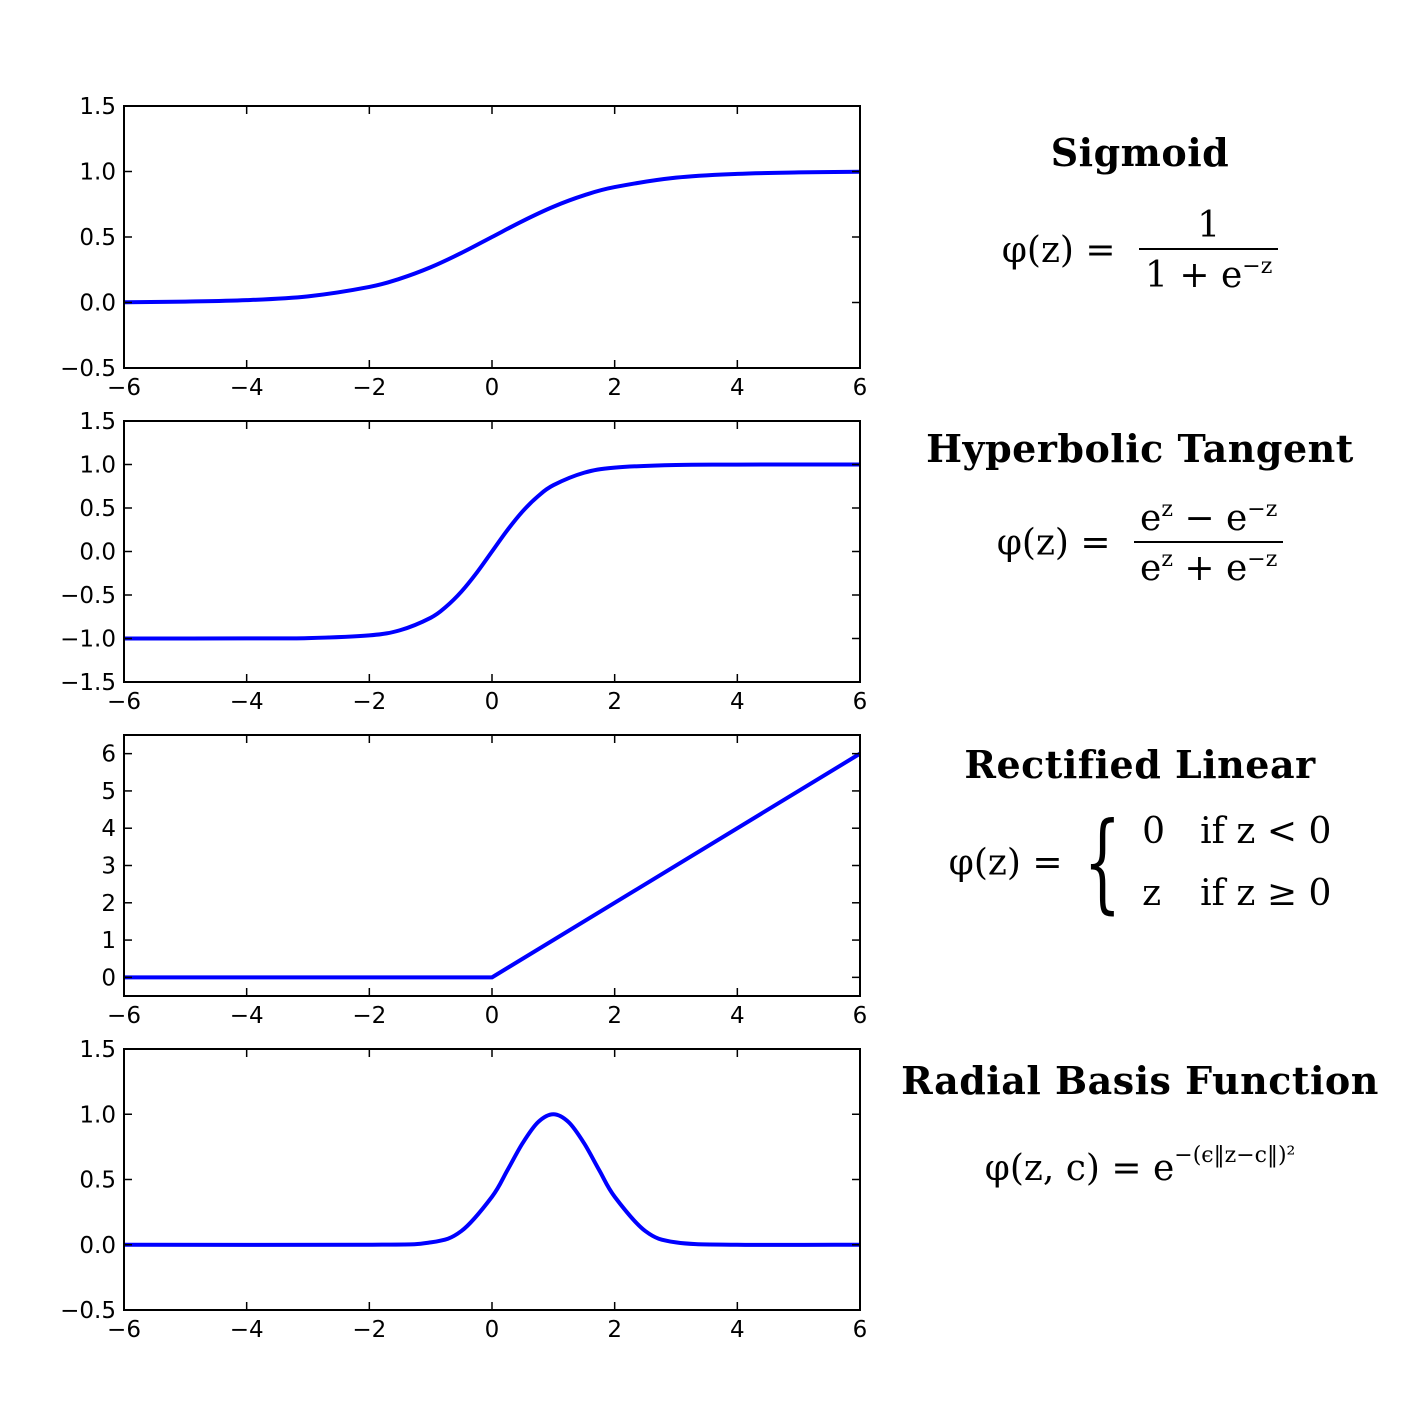 Image resolution: width=1422 pixels, height=1404 pixels. I want to click on relu-series-line, so click(492, 865).